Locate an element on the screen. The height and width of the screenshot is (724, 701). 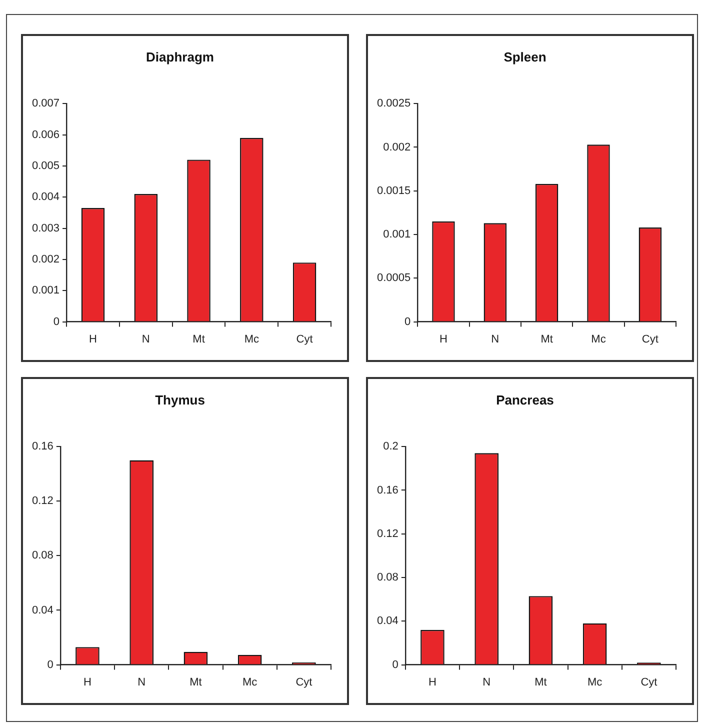
y-tick-label: 0.006 is located at coordinates (46, 134).